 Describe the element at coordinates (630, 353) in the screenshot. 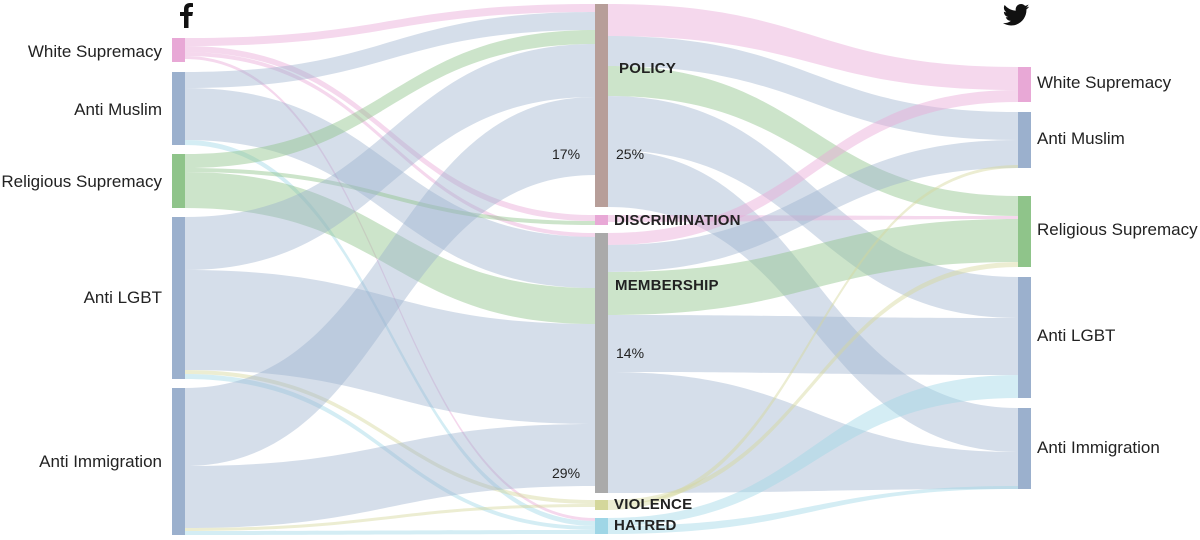

I see `percent-membership-right: 14%` at that location.